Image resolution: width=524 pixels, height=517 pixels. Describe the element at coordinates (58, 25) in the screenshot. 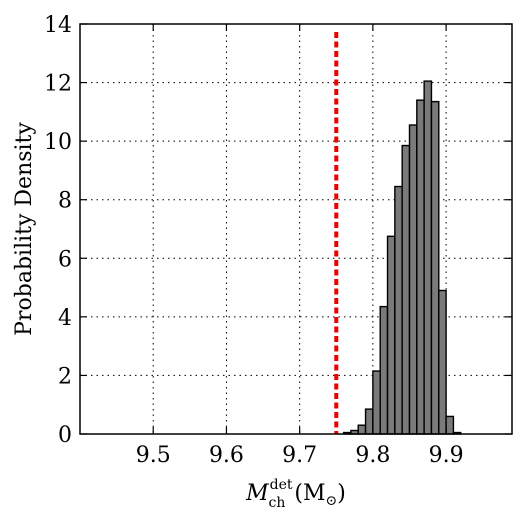

I see `y-tick-label: 14` at that location.